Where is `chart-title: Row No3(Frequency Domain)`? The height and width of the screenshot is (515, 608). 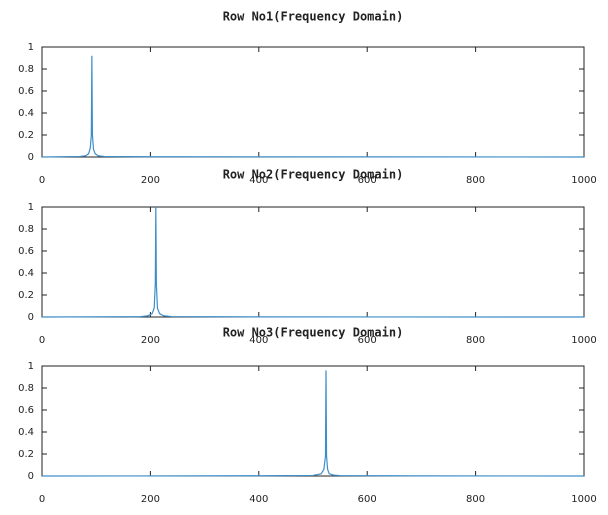
chart-title: Row No3(Frequency Domain) is located at coordinates (313, 333).